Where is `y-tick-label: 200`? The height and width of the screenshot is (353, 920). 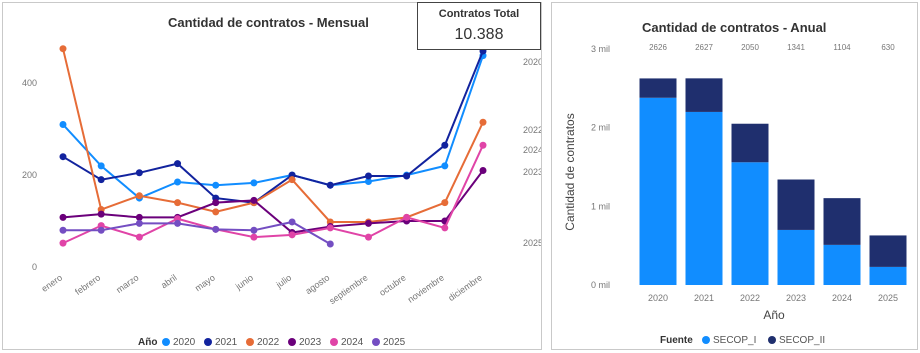
y-tick-label: 200 is located at coordinates (29, 175).